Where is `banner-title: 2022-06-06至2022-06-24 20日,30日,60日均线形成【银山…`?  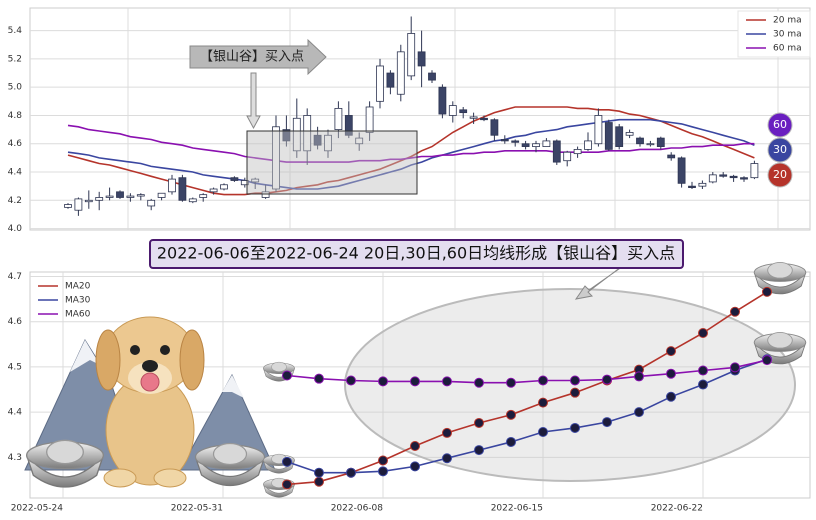
banner-title: 2022-06-06至2022-06-24 20日,30日,60日均线形成【银山… is located at coordinates (416, 253).